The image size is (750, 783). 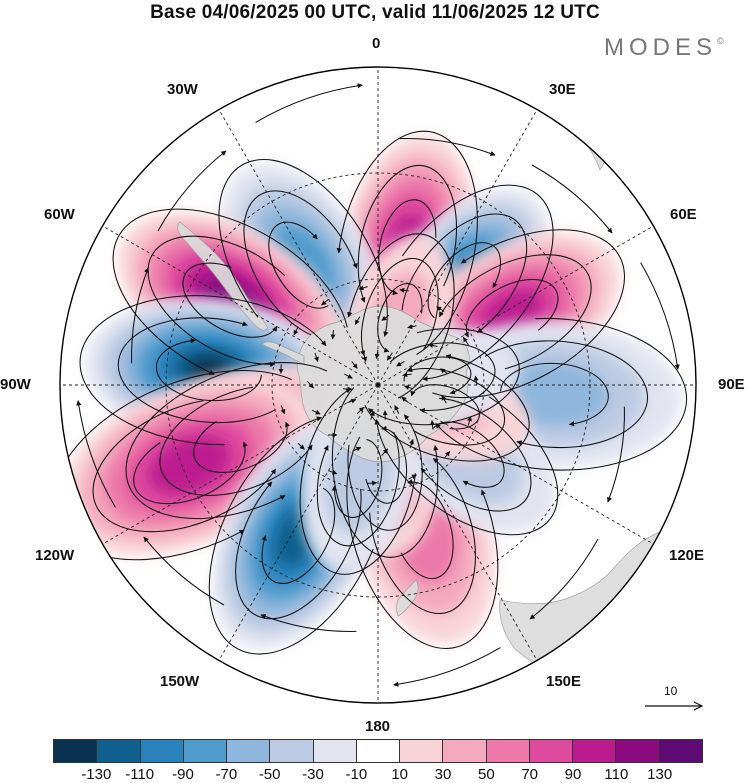 What do you see at coordinates (573, 774) in the screenshot?
I see `colorbar-tick-label: 90` at bounding box center [573, 774].